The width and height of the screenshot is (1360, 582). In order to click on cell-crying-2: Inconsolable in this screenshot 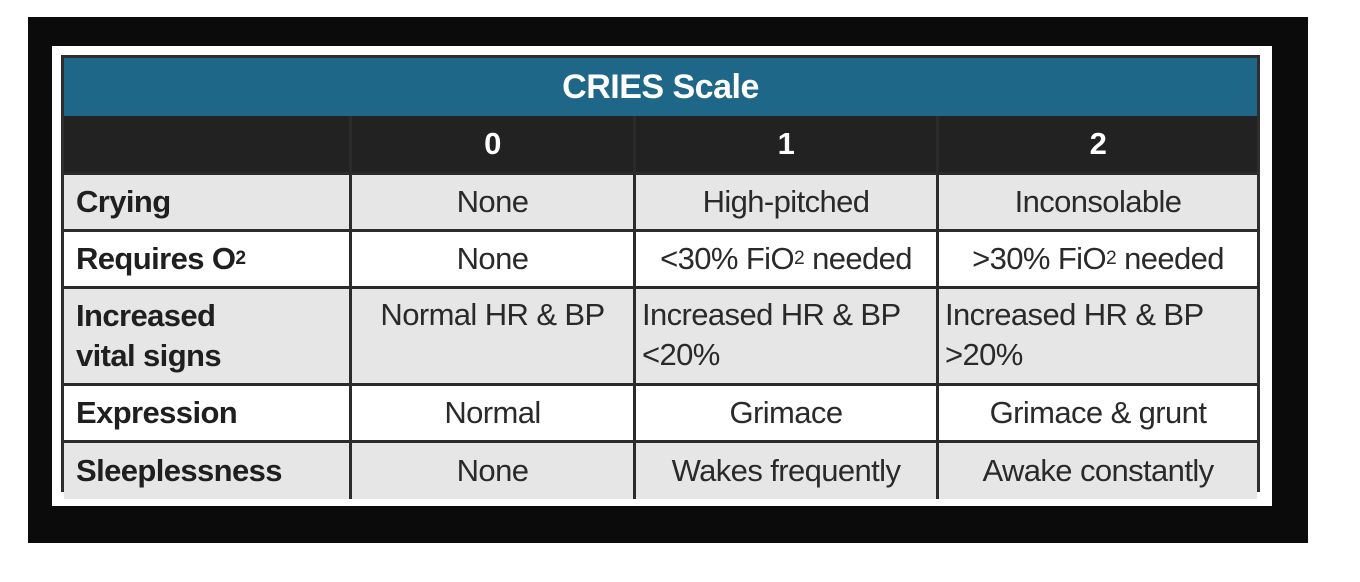, I will do `click(1098, 202)`.